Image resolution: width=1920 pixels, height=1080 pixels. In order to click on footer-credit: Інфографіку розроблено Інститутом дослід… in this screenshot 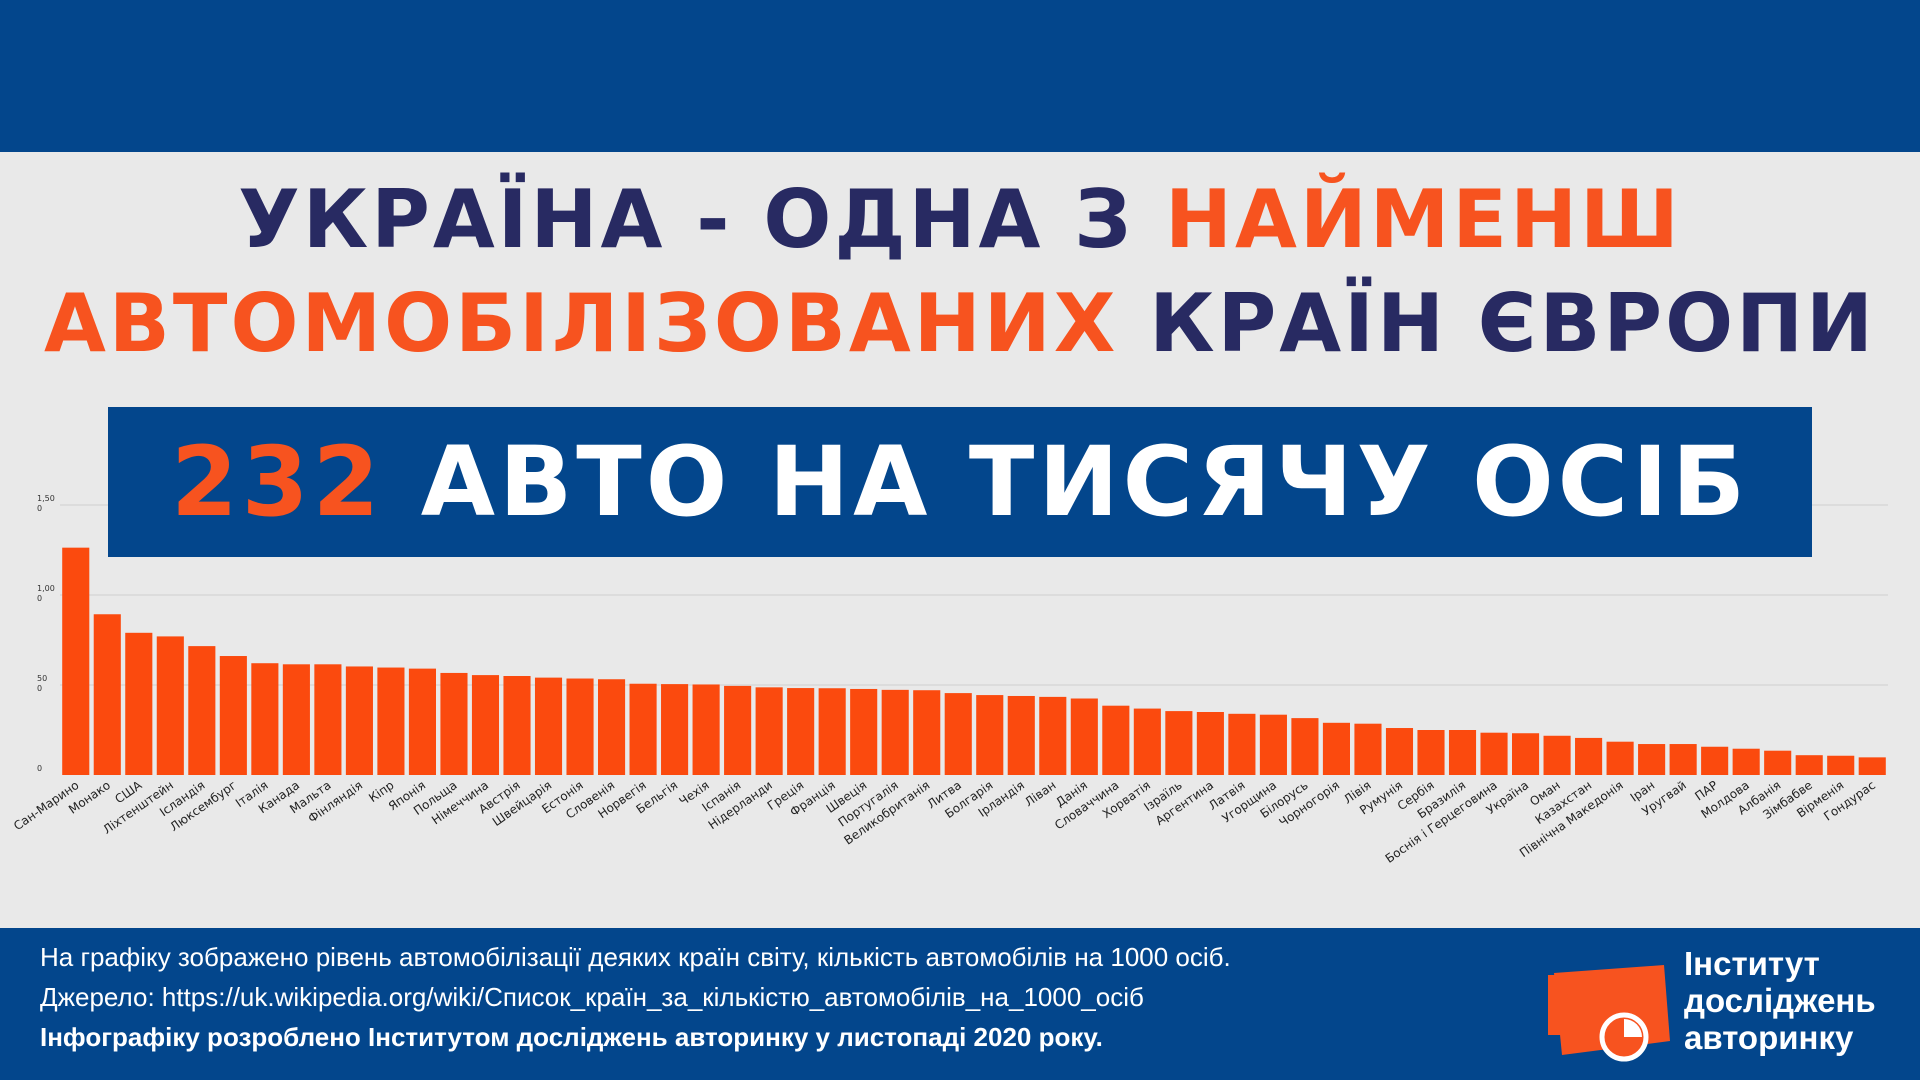, I will do `click(571, 1037)`.